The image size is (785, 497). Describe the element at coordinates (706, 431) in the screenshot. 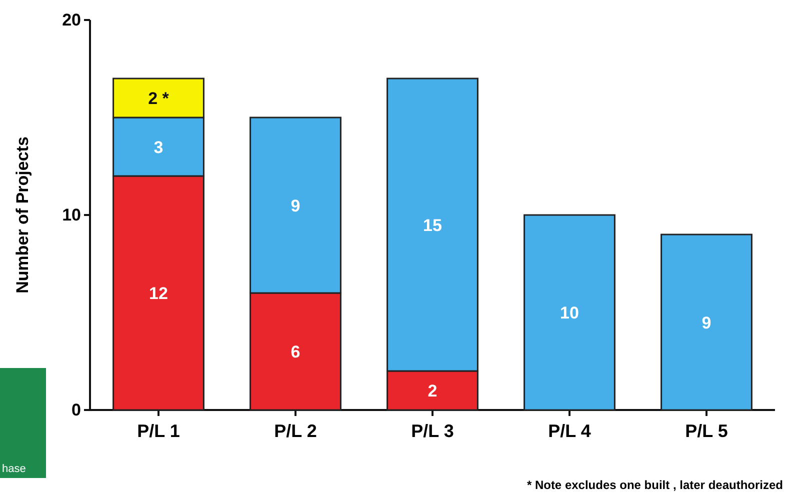

I see `x-tick-label: P/L 5` at that location.